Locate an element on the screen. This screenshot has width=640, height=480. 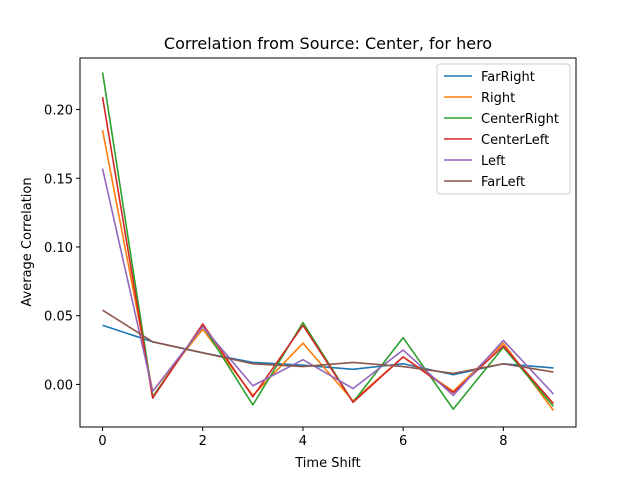
y-tick-label: 0.20 is located at coordinates (58, 111).